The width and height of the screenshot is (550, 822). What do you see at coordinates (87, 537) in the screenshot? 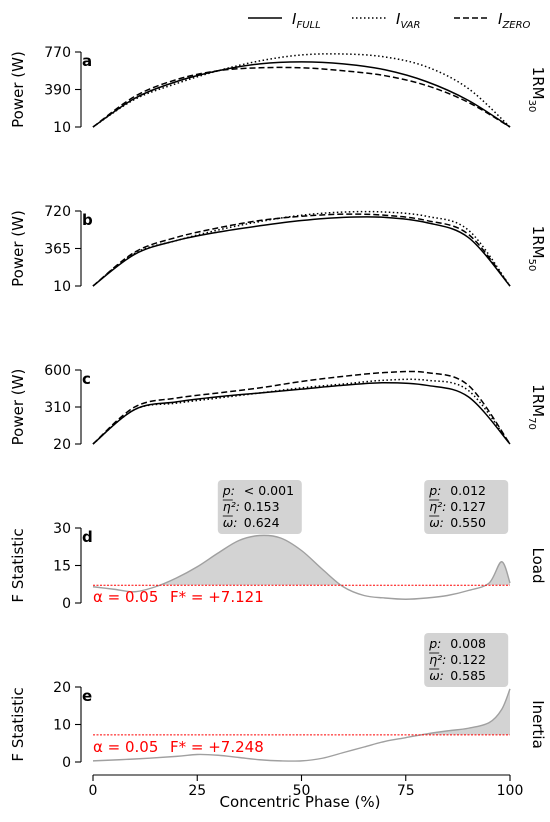
I see `panel-letter: d` at bounding box center [87, 537].